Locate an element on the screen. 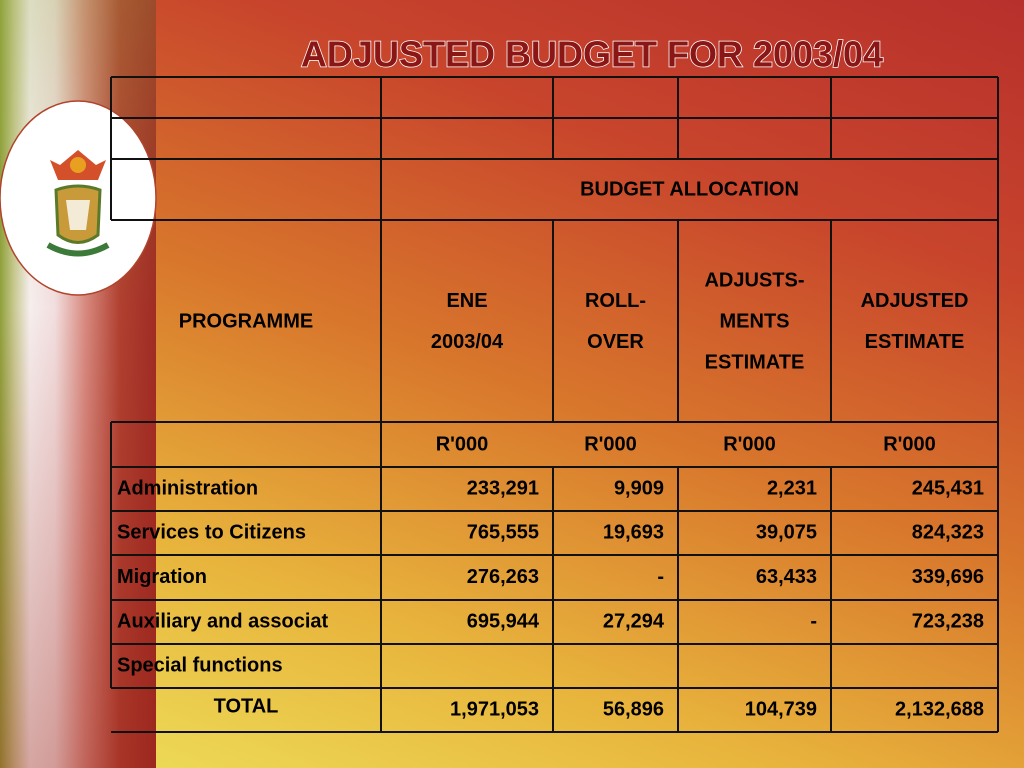  cell-value: 824,323 is located at coordinates (948, 532).